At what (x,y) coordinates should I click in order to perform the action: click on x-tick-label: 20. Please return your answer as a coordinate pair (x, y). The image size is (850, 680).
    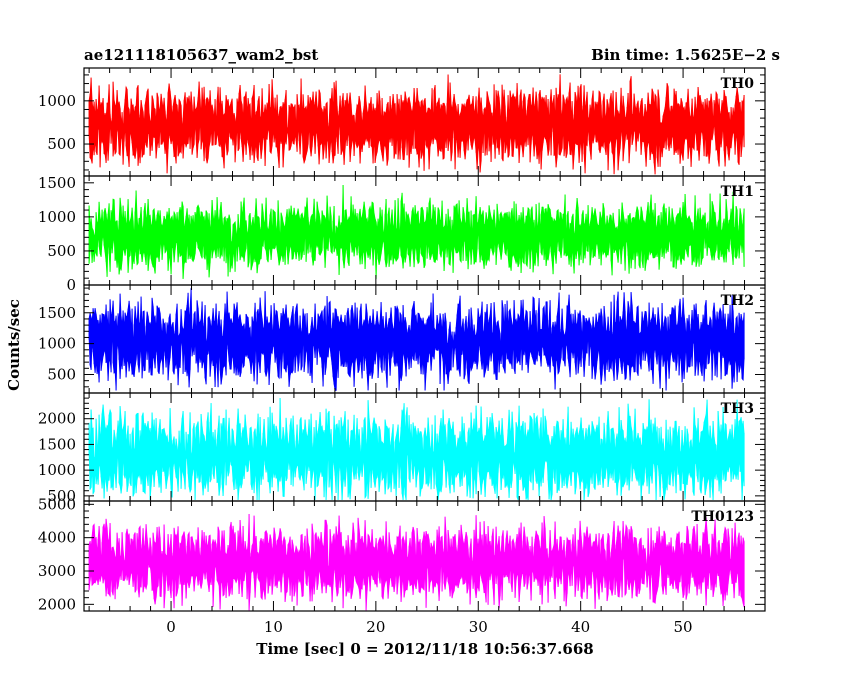
    Looking at the image, I should click on (375, 627).